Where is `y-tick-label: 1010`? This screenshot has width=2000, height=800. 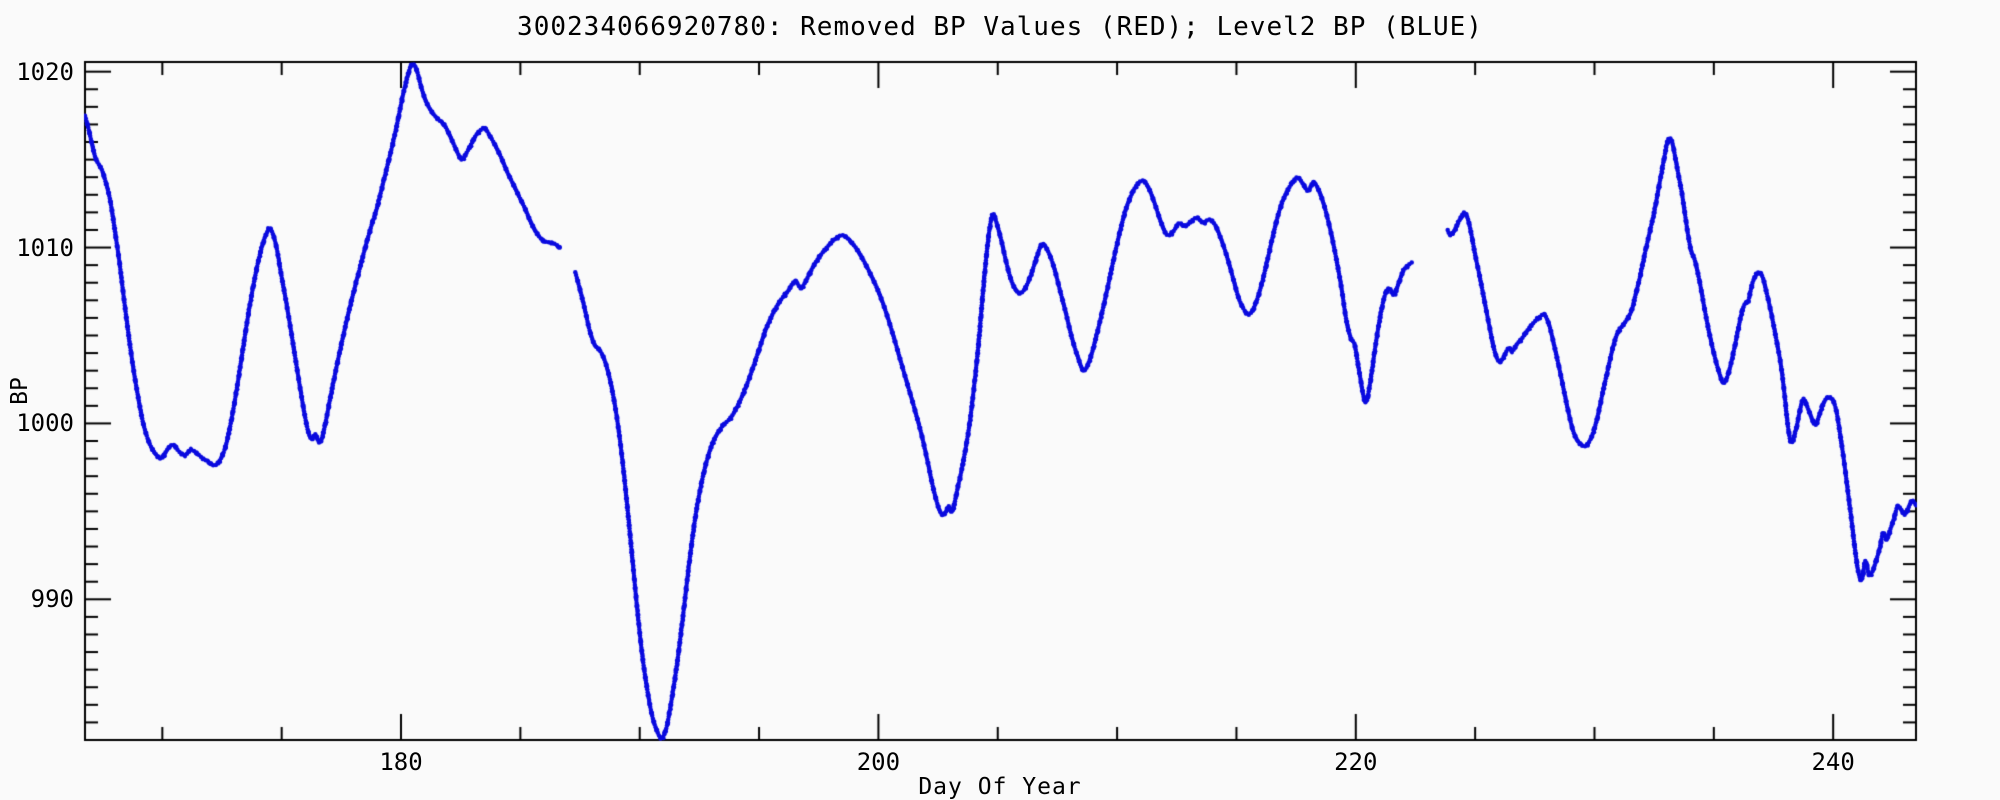
y-tick-label: 1010 is located at coordinates (45, 247).